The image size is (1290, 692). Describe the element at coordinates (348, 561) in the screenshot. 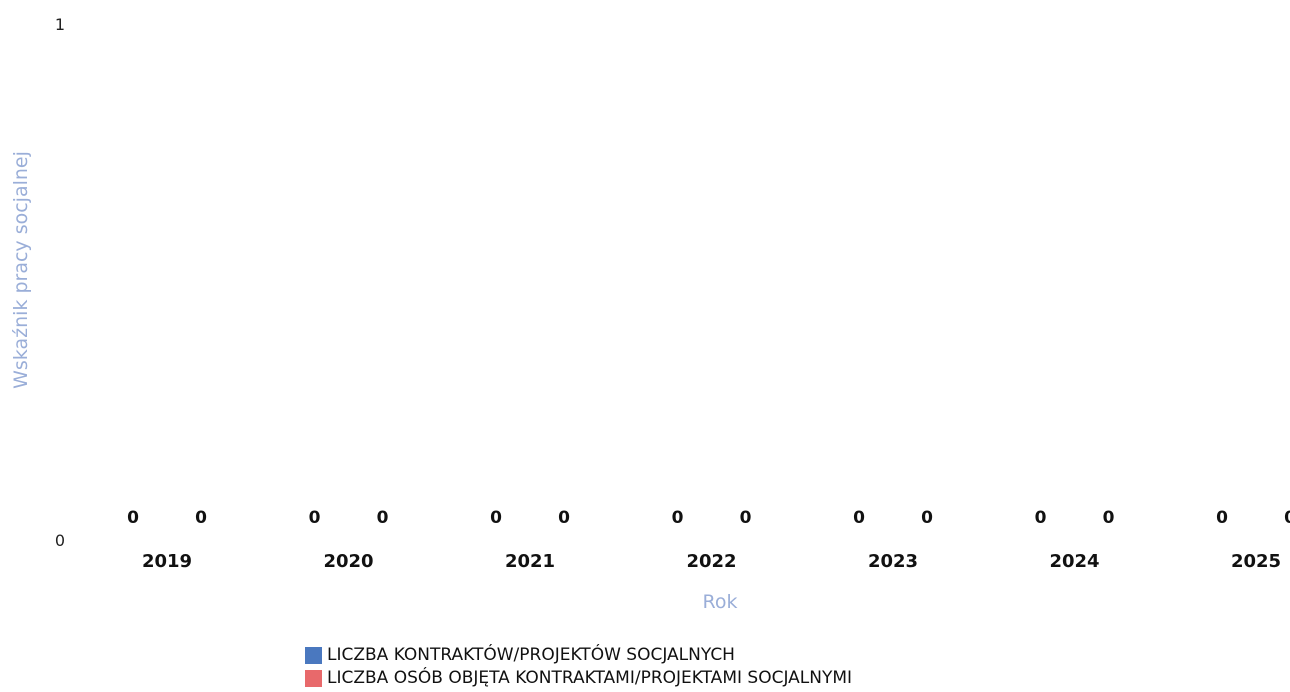

I see `x-tick-label: 2020` at that location.